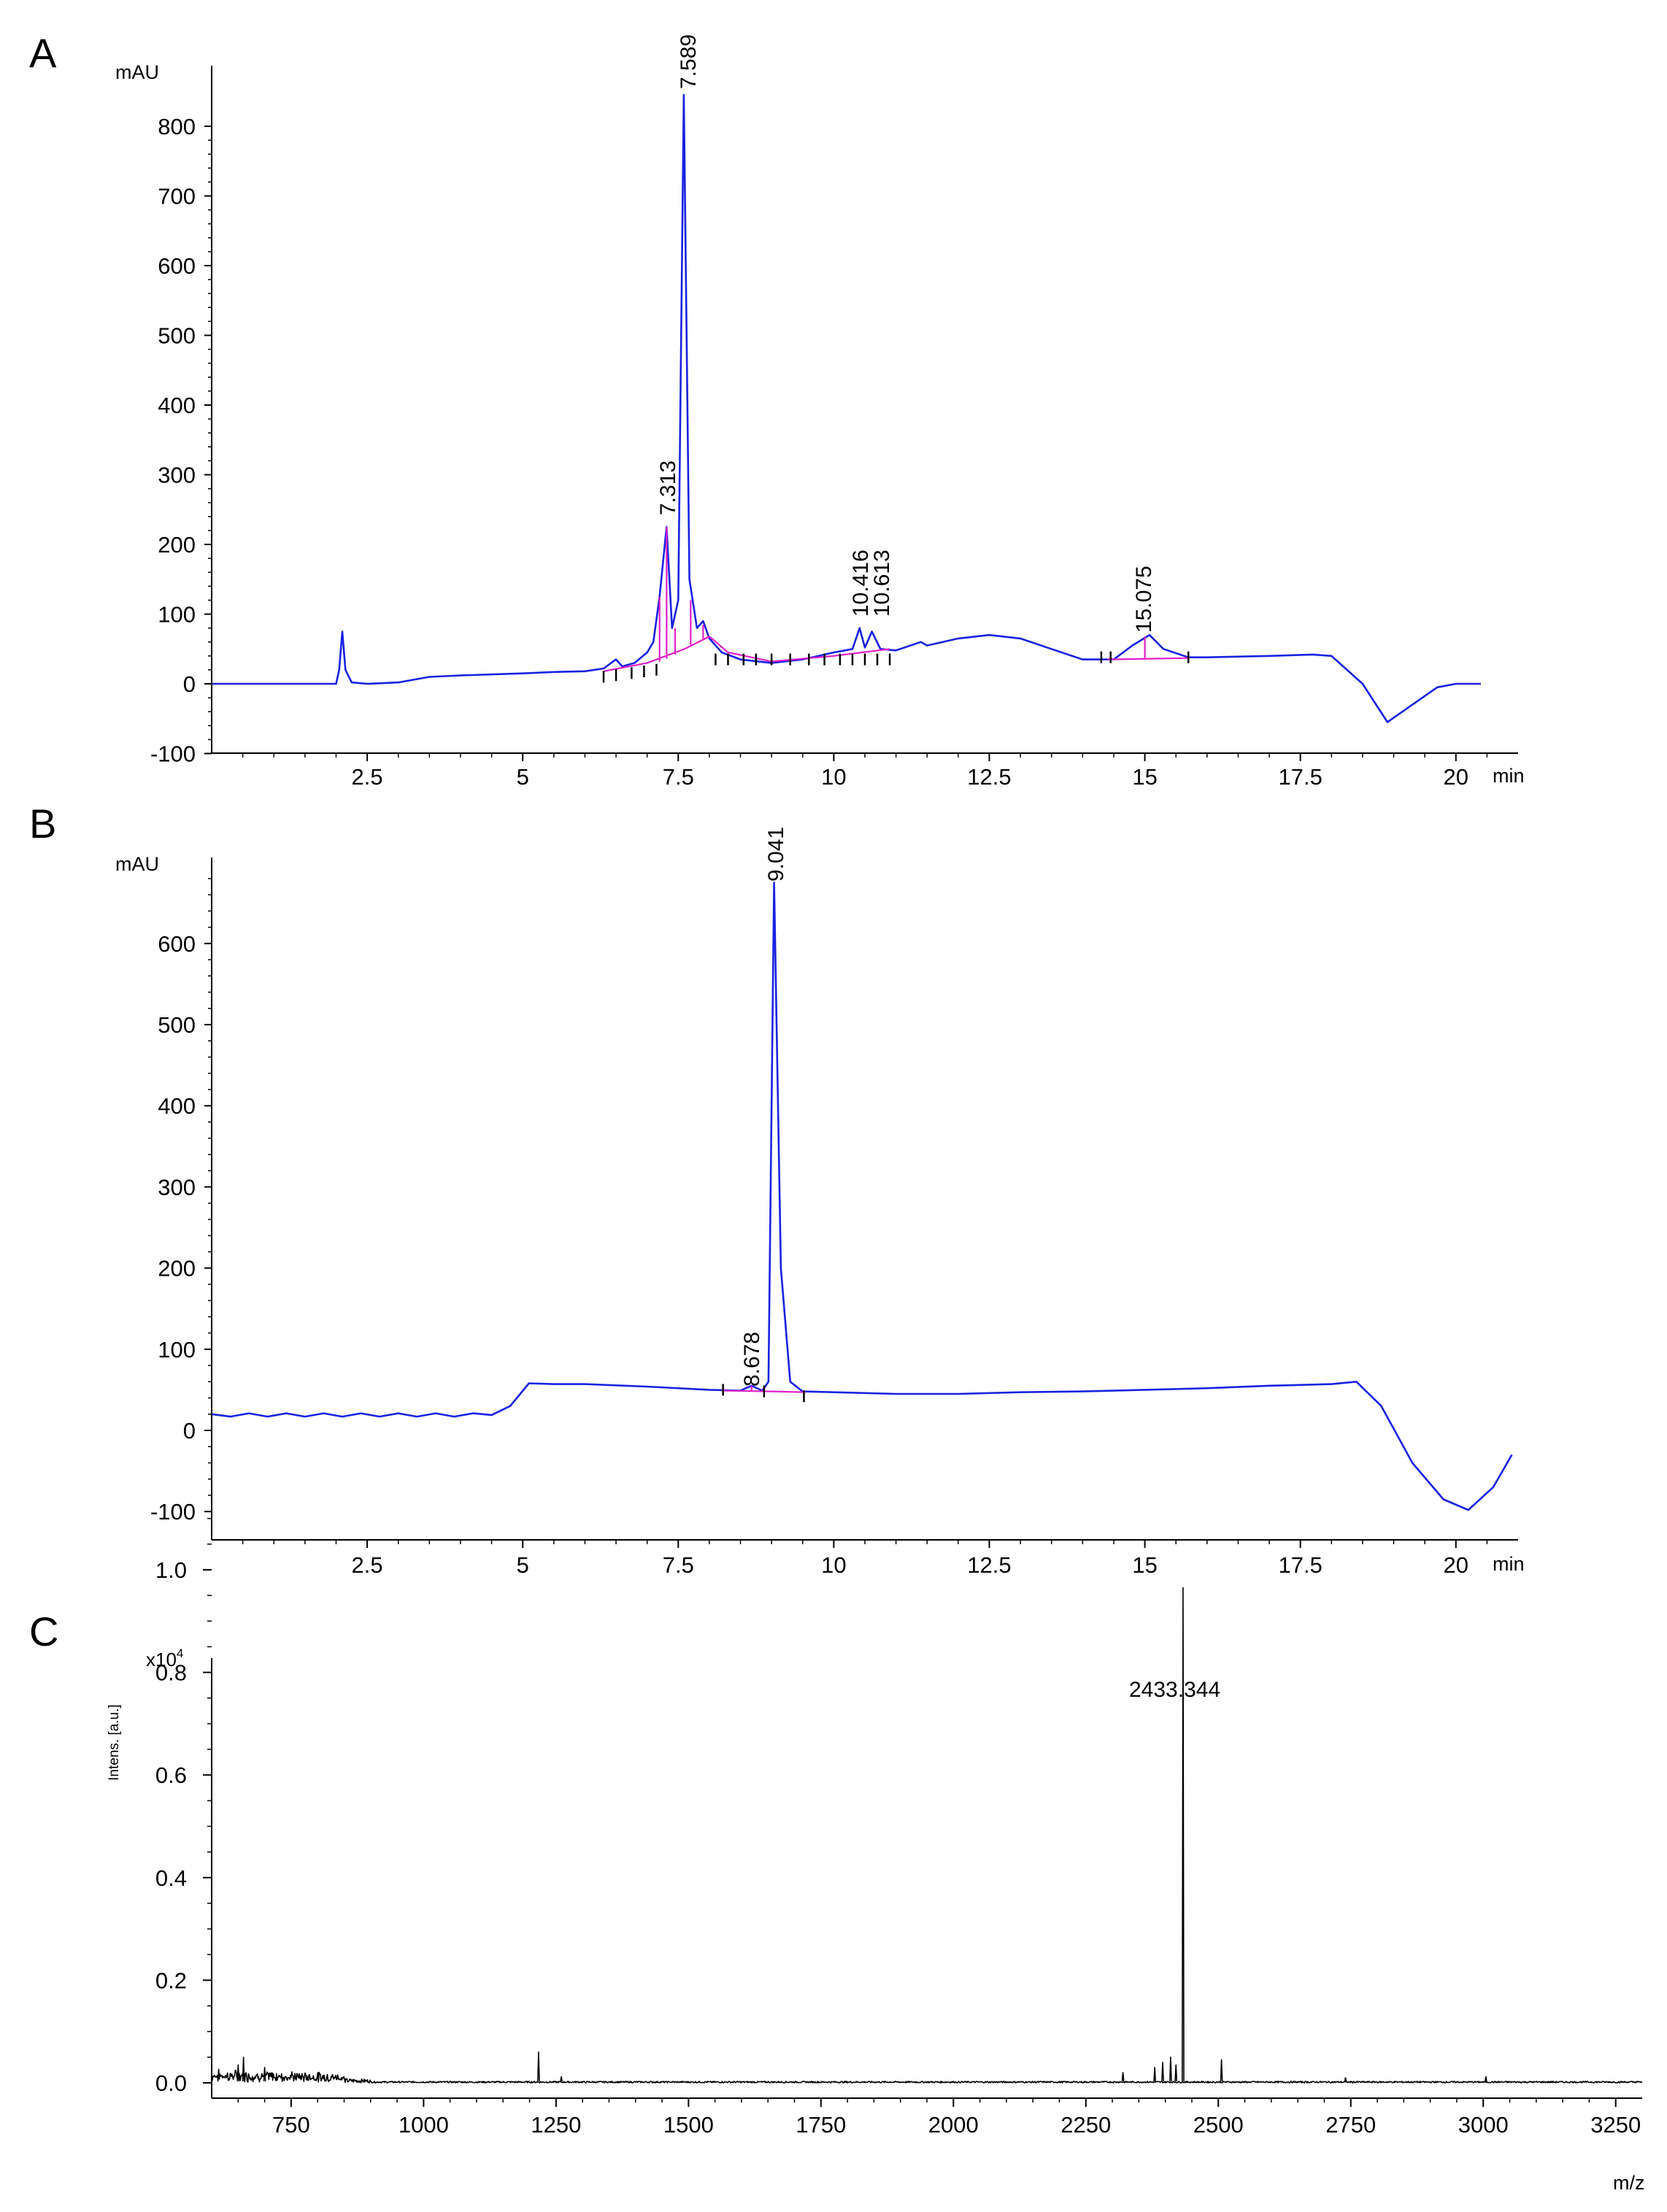  I want to click on panel-a-y-unit: mAU, so click(137, 72).